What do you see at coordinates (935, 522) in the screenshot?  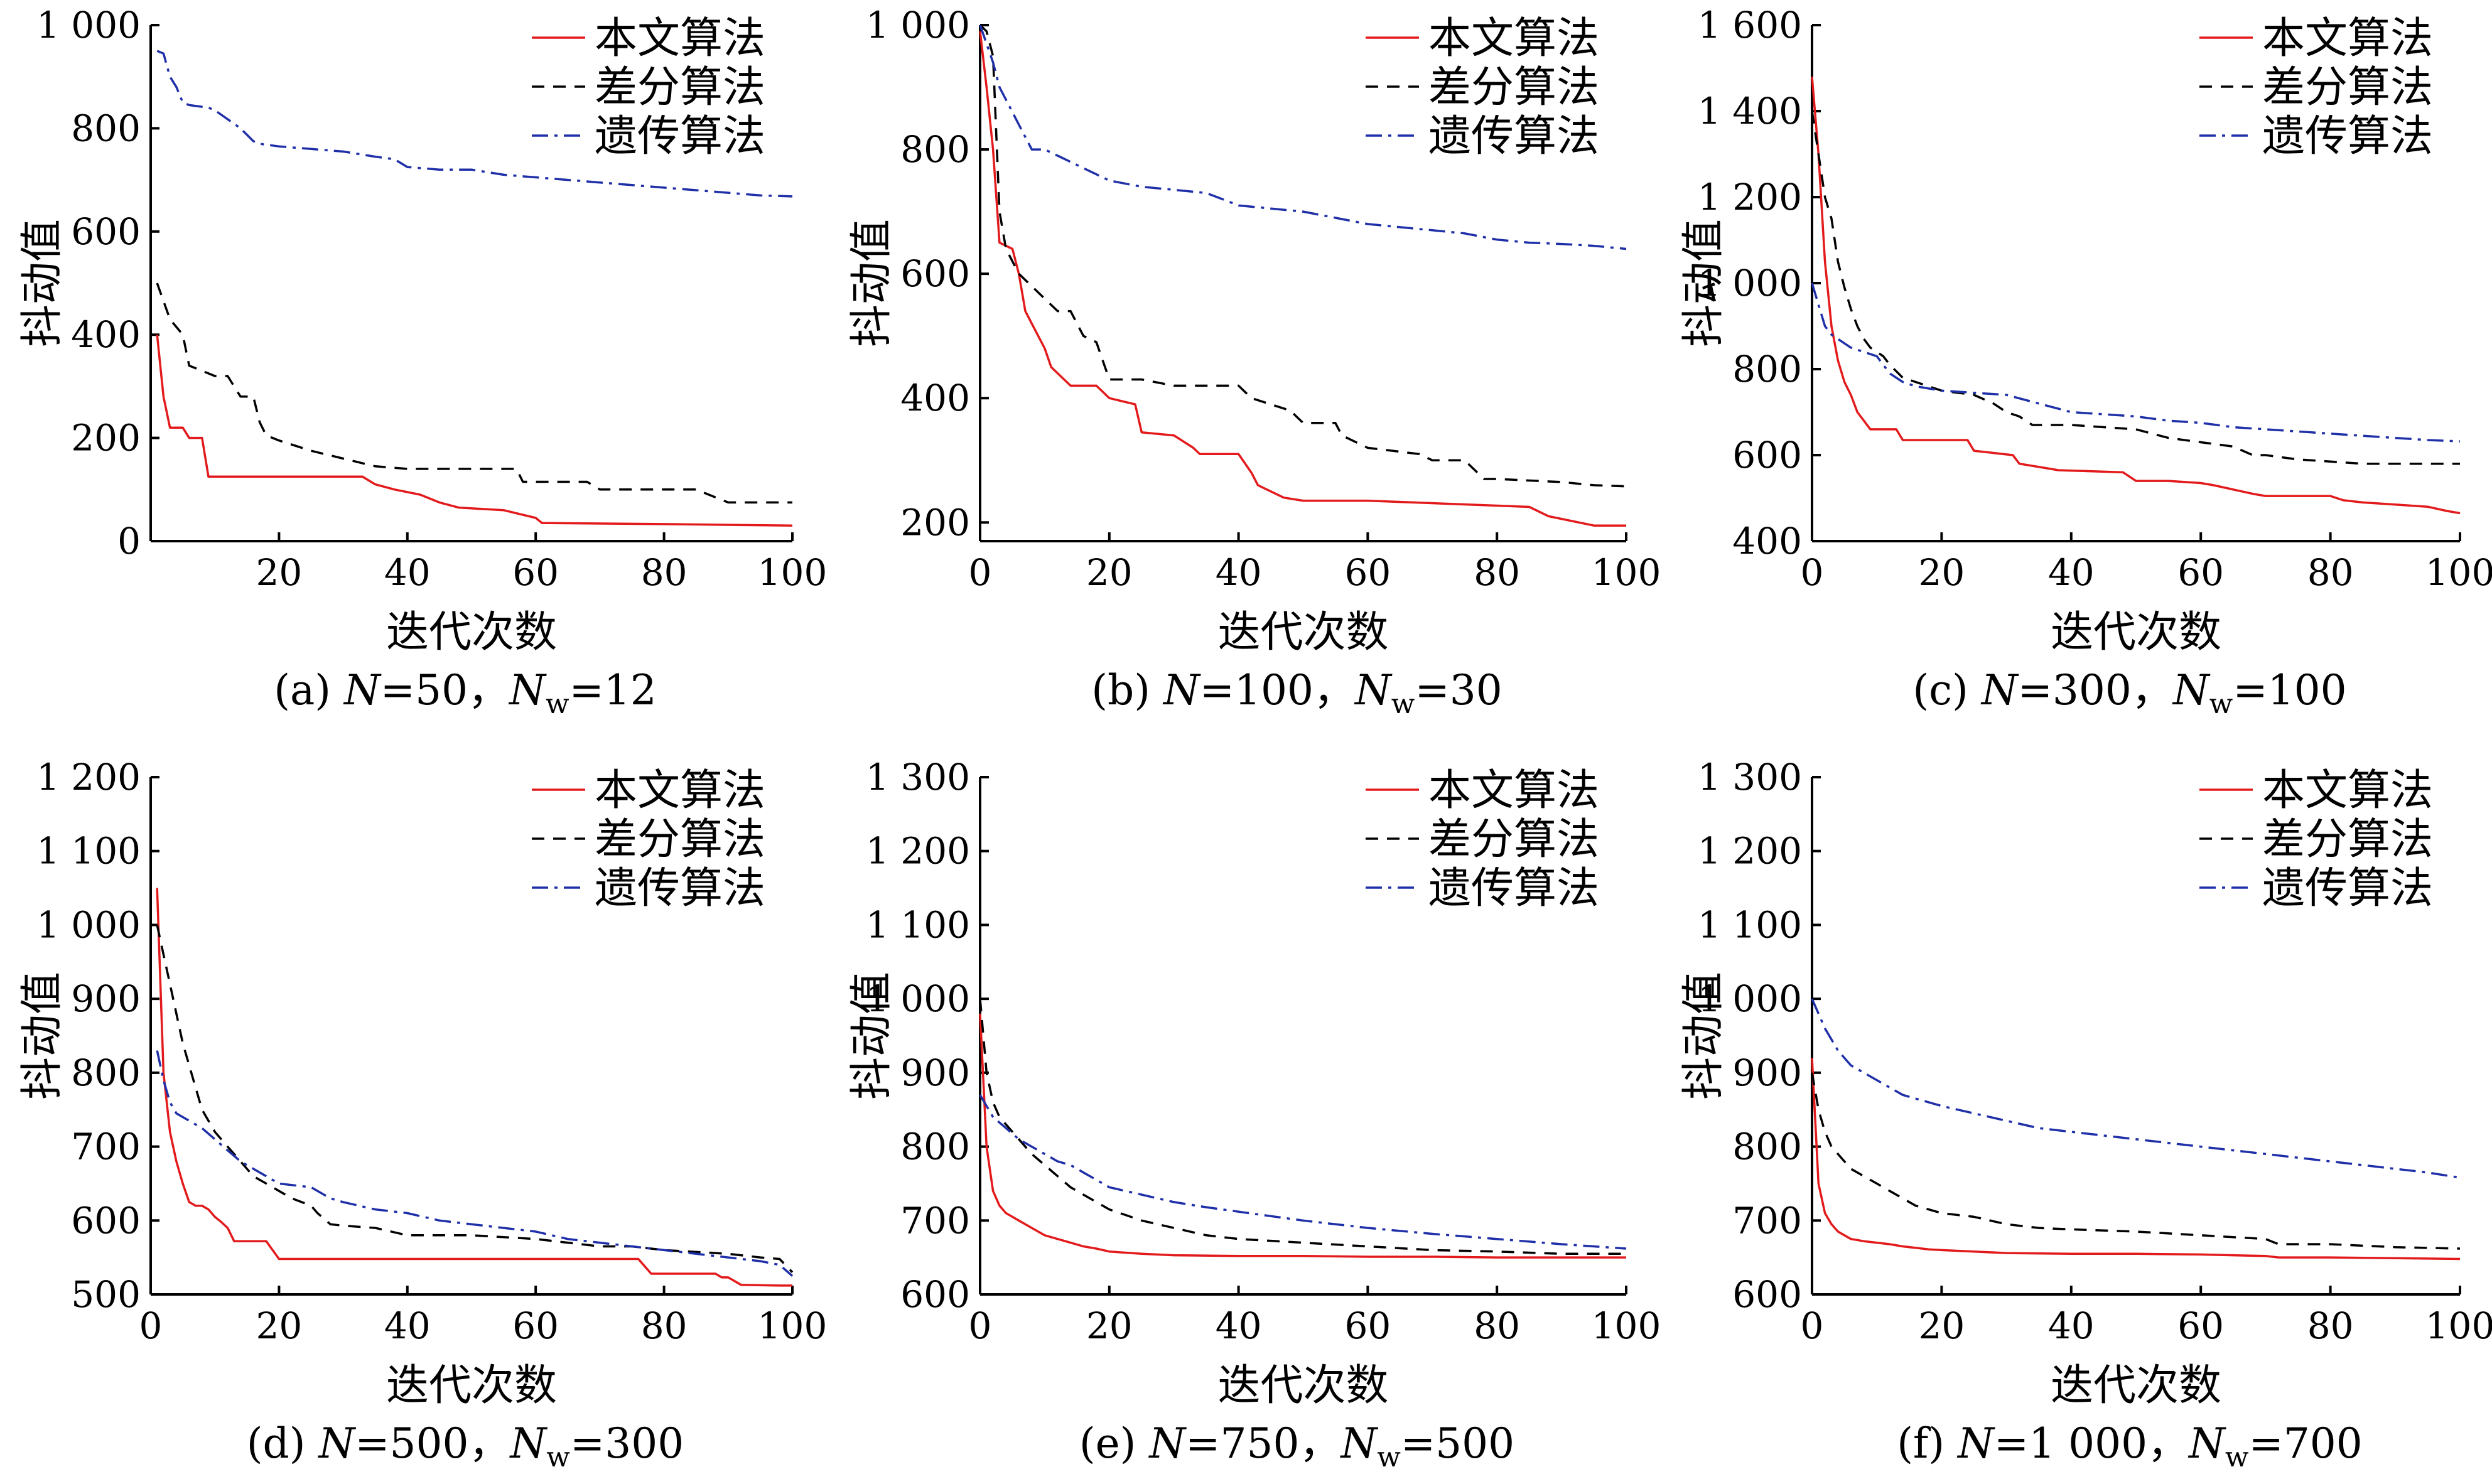 I see `y-tick-label: 200` at bounding box center [935, 522].